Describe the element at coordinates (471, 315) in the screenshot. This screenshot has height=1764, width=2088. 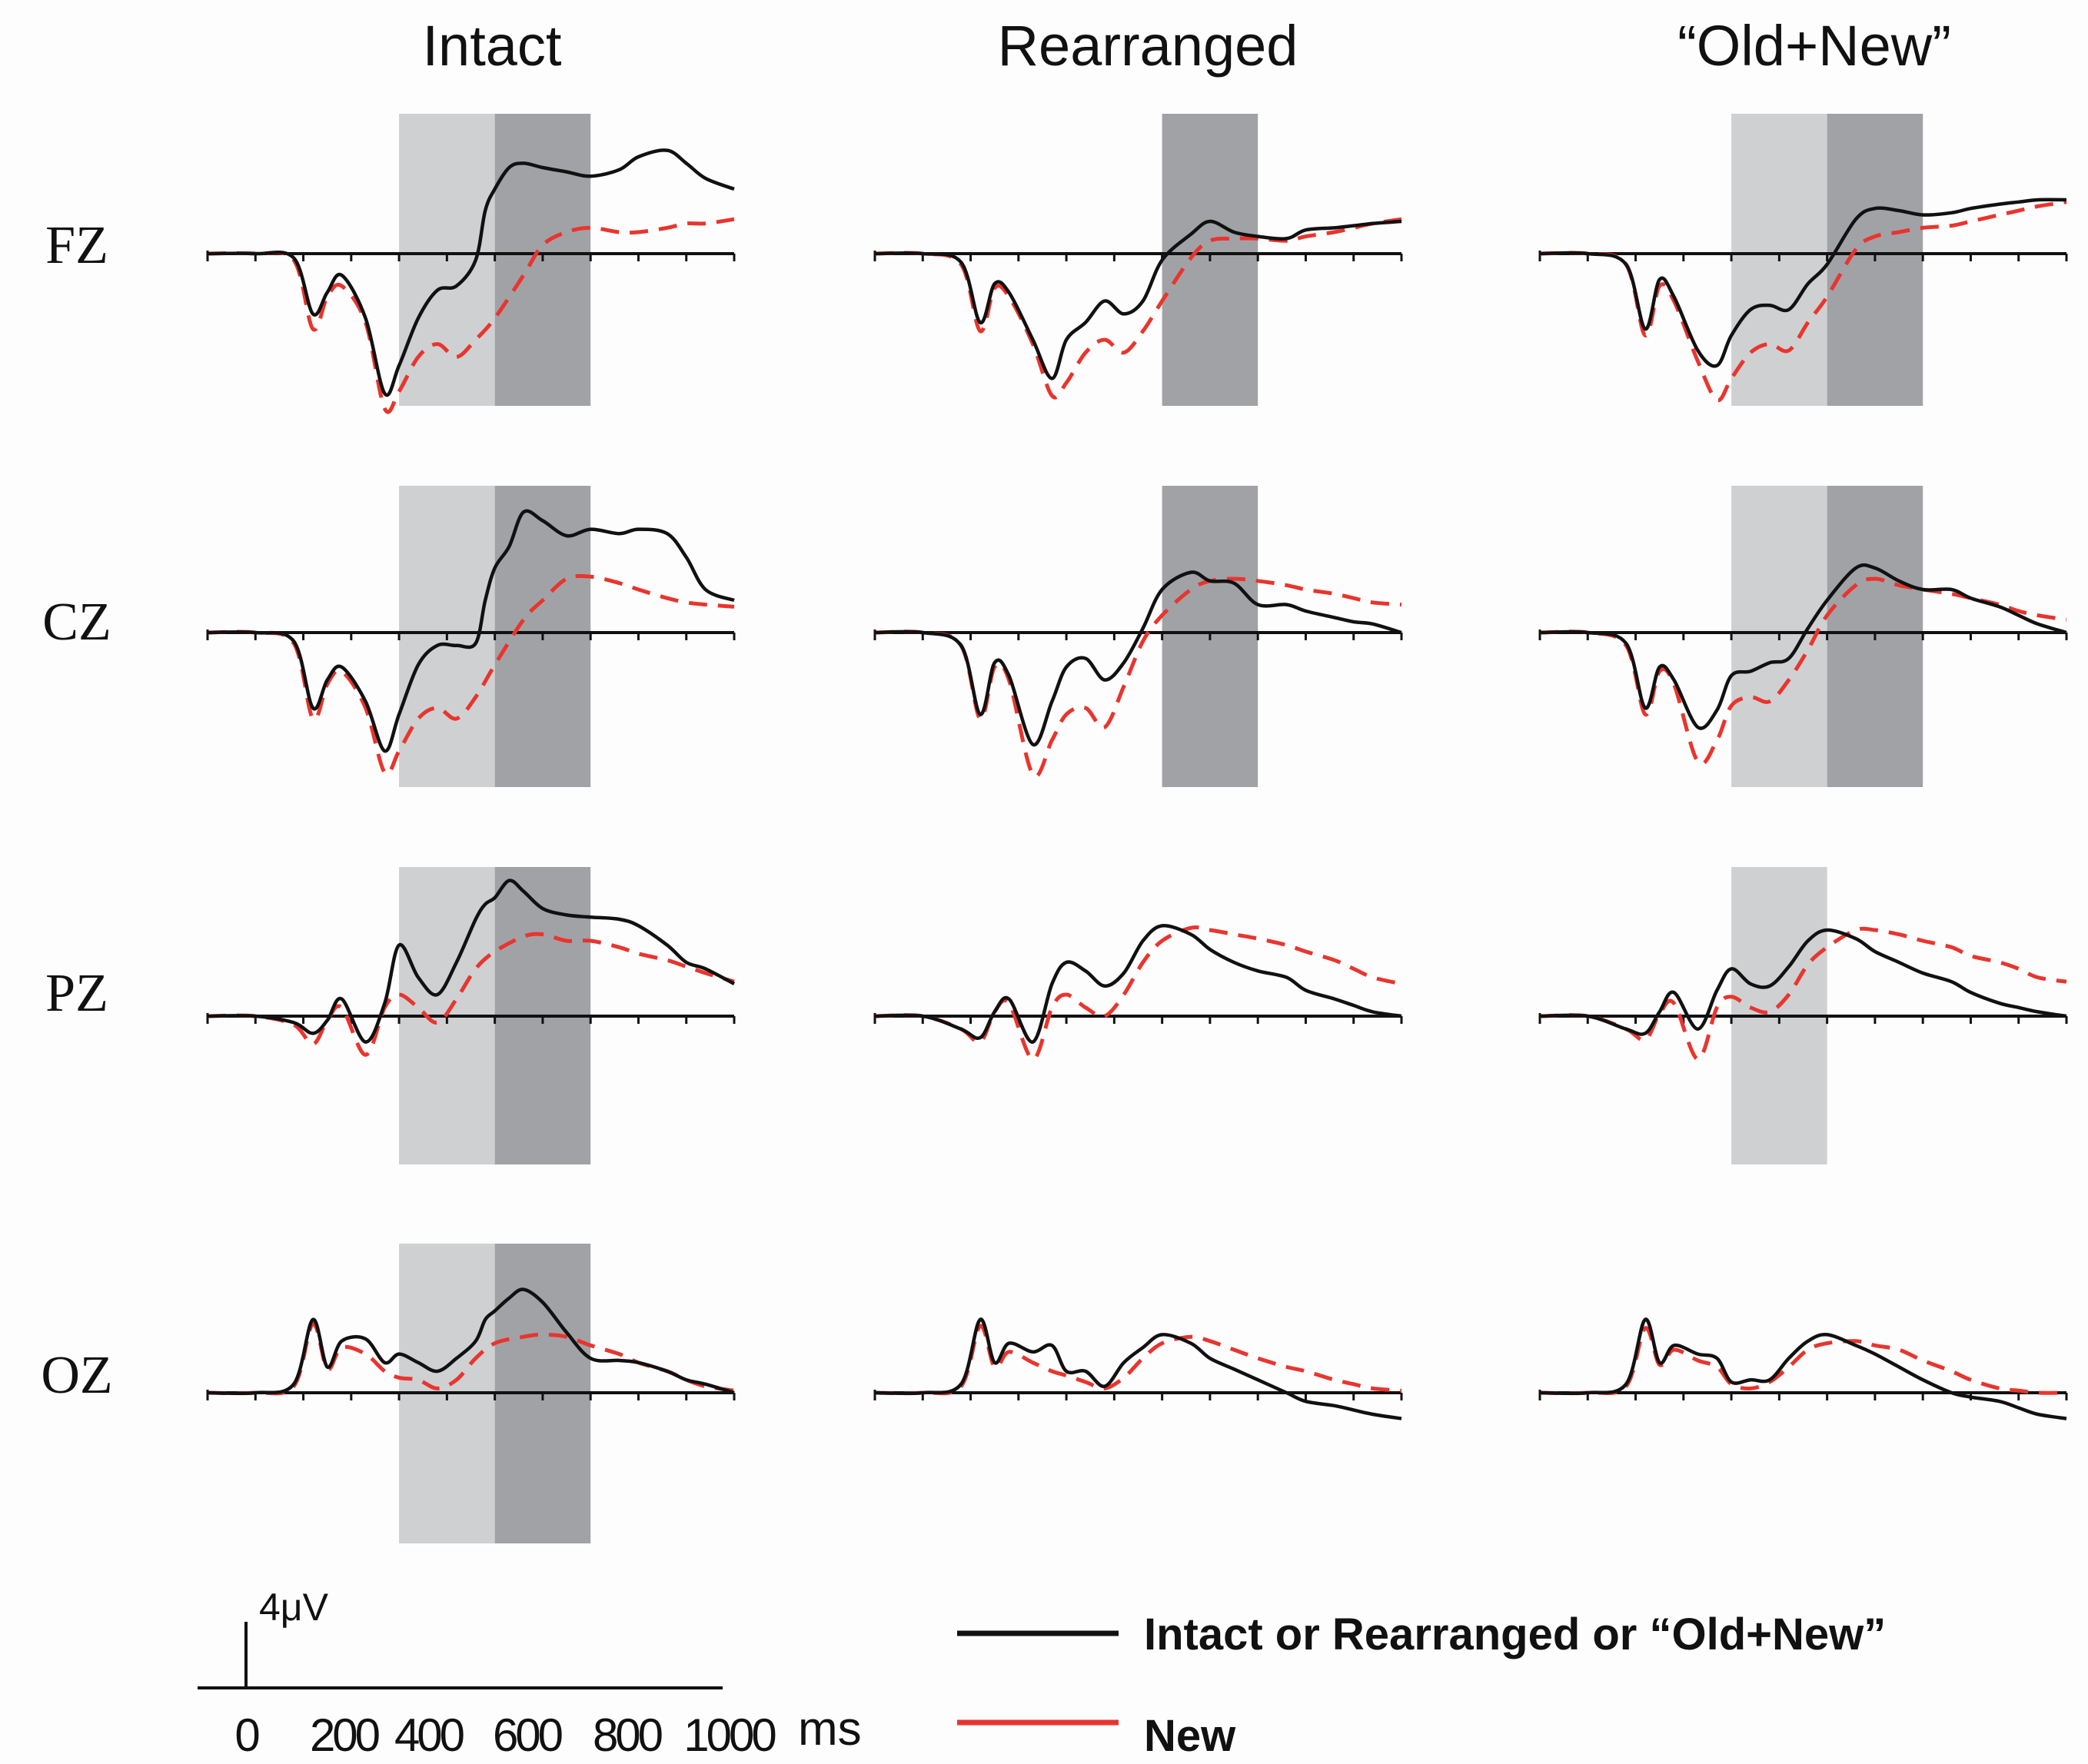
I see `waveform-new-intact-fz` at that location.